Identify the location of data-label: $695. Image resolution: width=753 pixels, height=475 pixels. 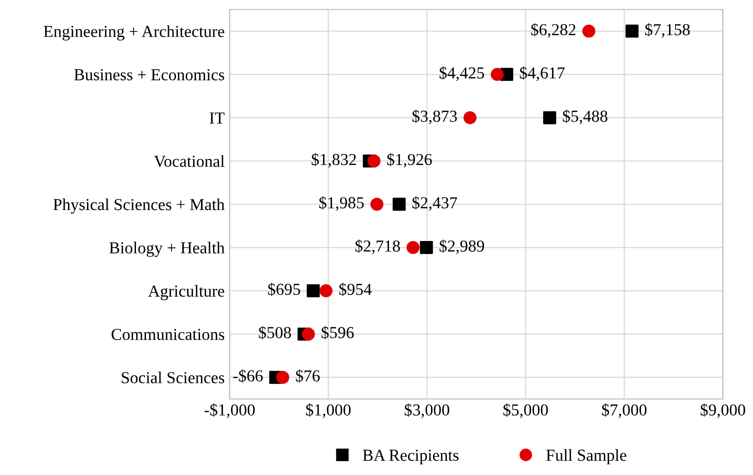
(284, 289).